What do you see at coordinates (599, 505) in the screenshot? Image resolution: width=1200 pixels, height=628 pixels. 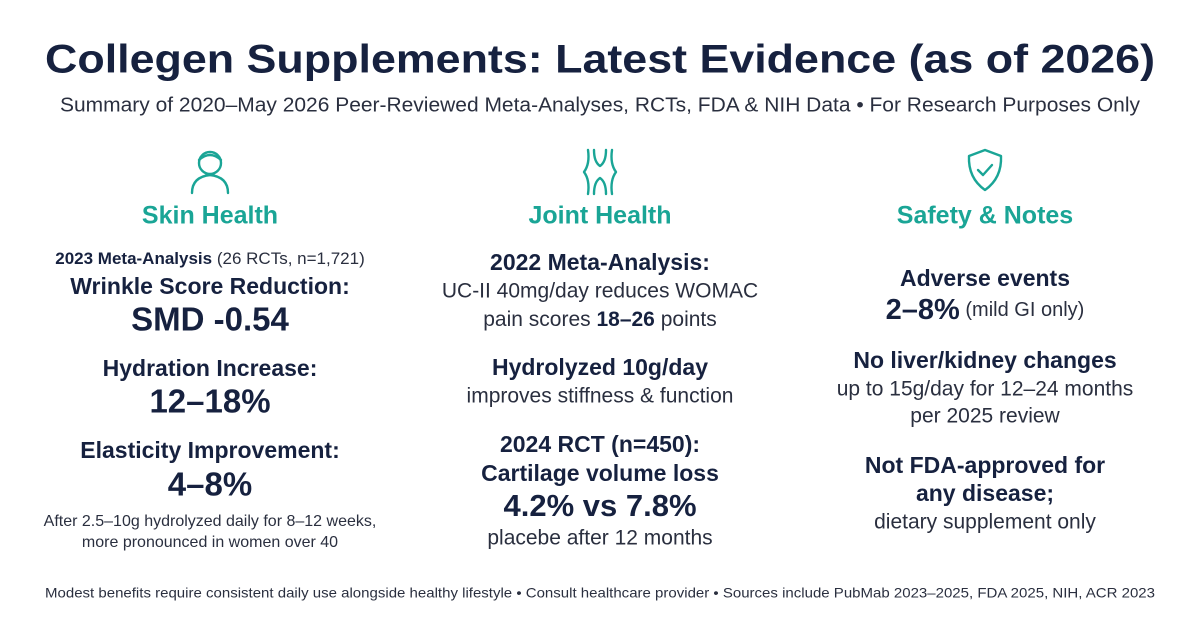 I see `metric-value: 4.2% vs 7.8%` at bounding box center [599, 505].